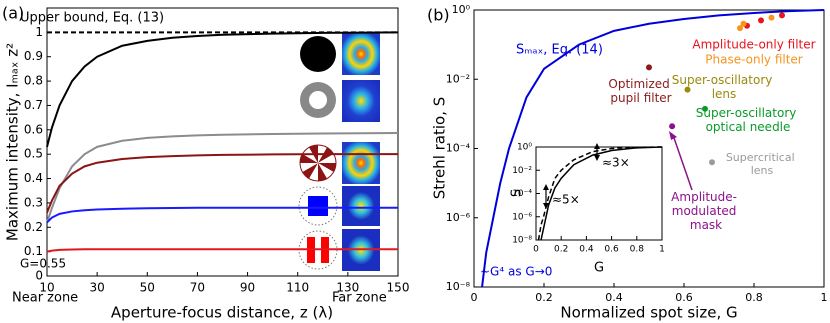 The width and height of the screenshot is (830, 323). I want to click on y-tick-label: 0.6, so click(33, 129).